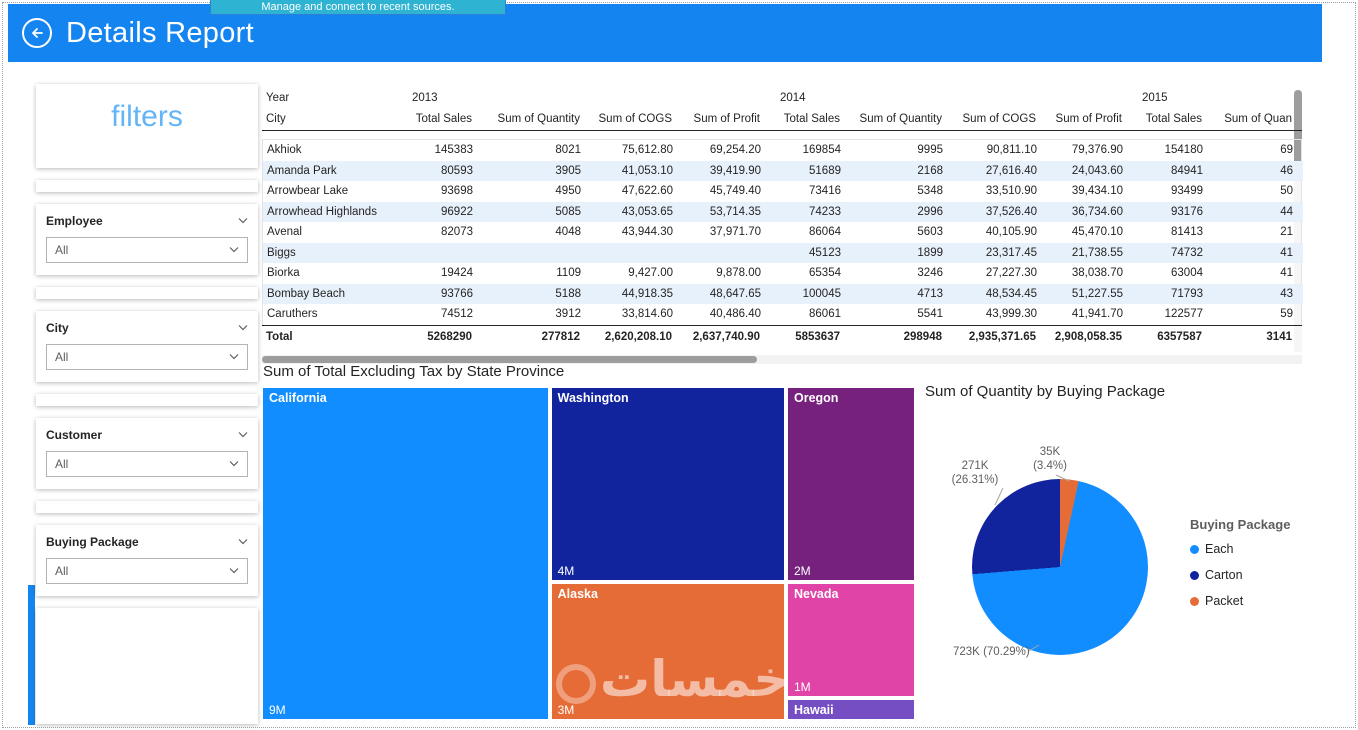  Describe the element at coordinates (930, 314) in the screenshot. I see `matrix-cell: 5541` at that location.